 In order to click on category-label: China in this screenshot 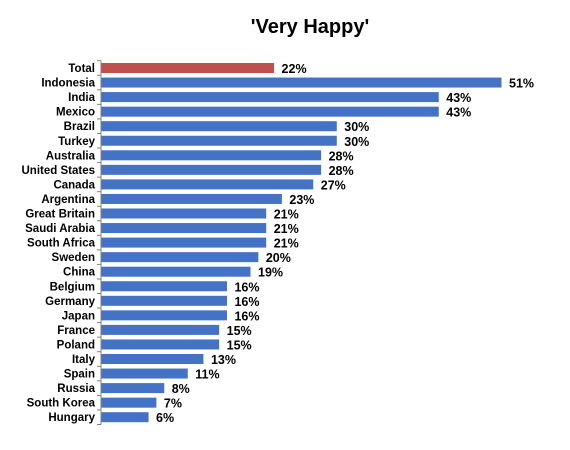, I will do `click(79, 273)`.